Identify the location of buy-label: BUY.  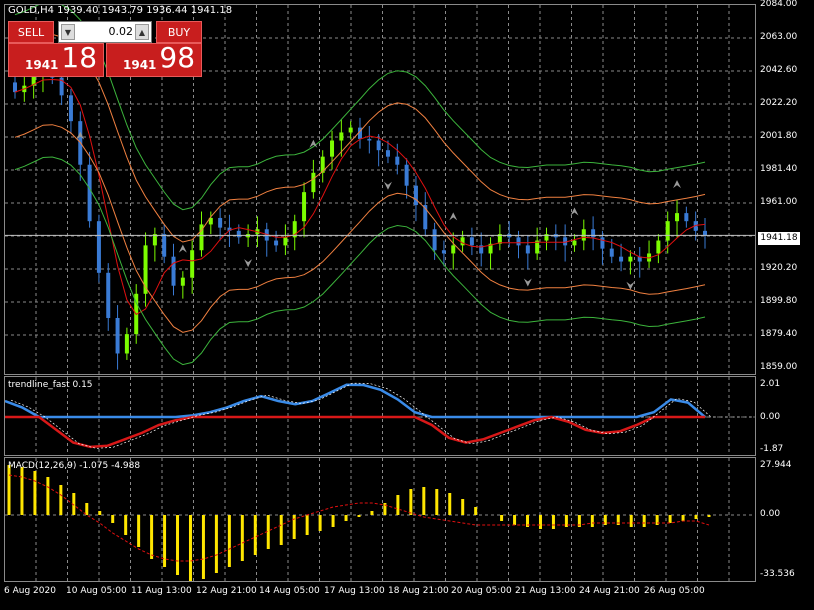
(179, 32).